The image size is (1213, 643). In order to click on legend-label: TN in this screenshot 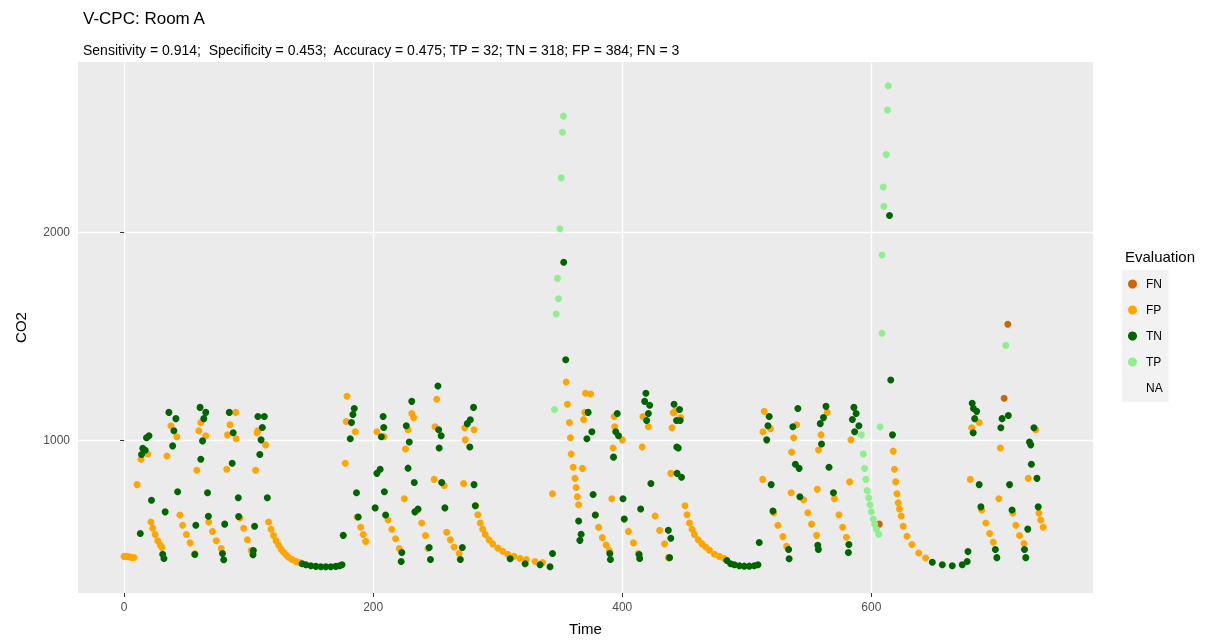, I will do `click(1154, 336)`.